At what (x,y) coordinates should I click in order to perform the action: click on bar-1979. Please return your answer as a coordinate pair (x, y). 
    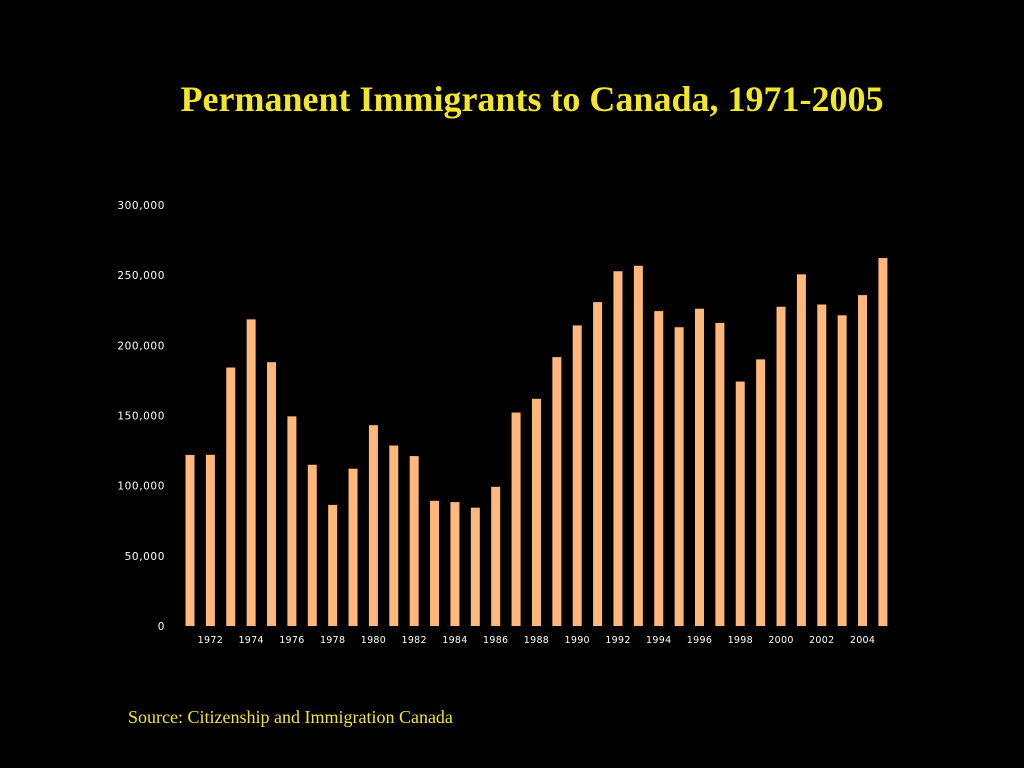
    Looking at the image, I should click on (353, 547).